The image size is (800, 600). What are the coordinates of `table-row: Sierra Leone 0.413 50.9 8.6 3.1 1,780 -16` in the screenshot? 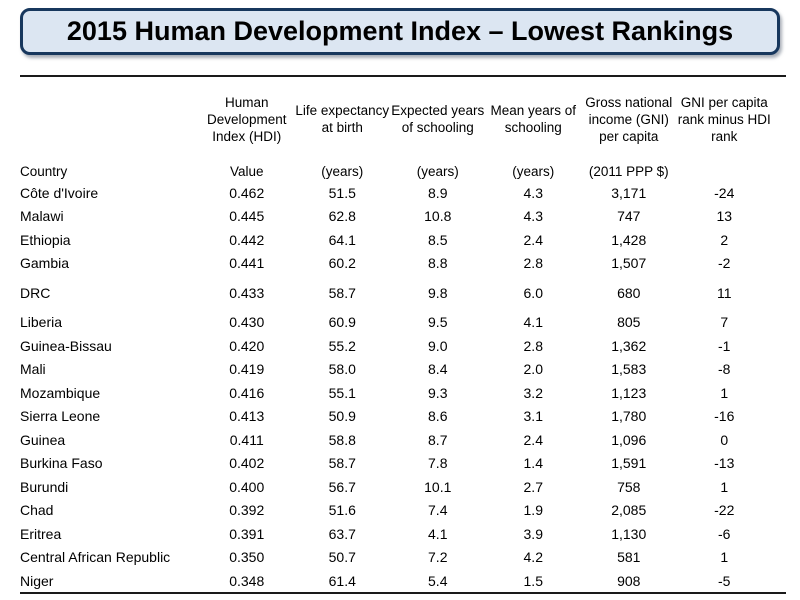 It's located at (403, 417).